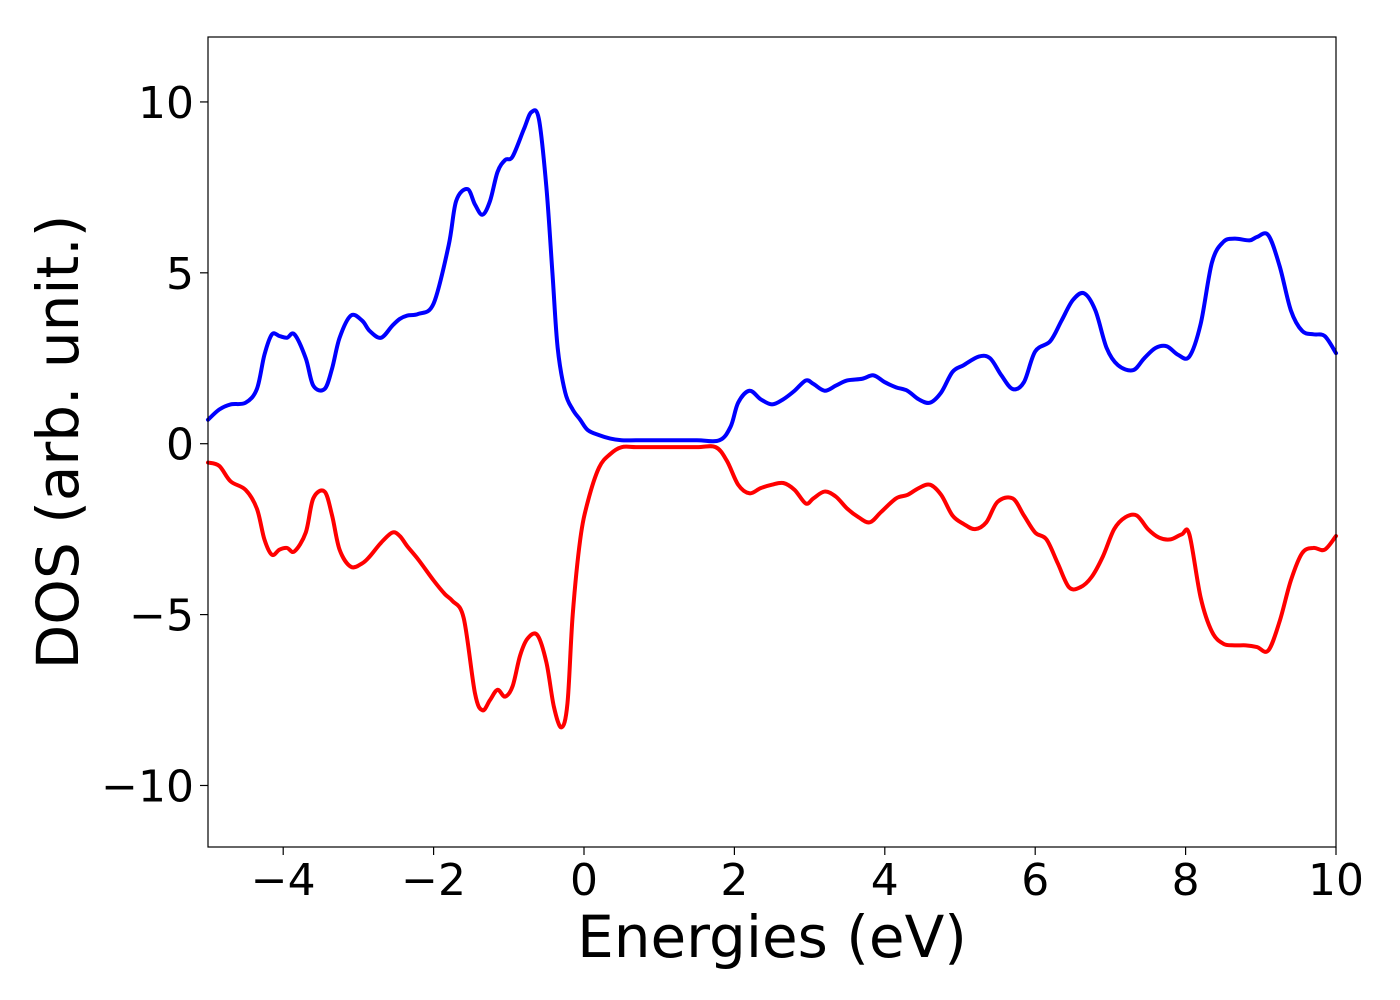  Describe the element at coordinates (1336, 880) in the screenshot. I see `x-tick-label: 10` at that location.